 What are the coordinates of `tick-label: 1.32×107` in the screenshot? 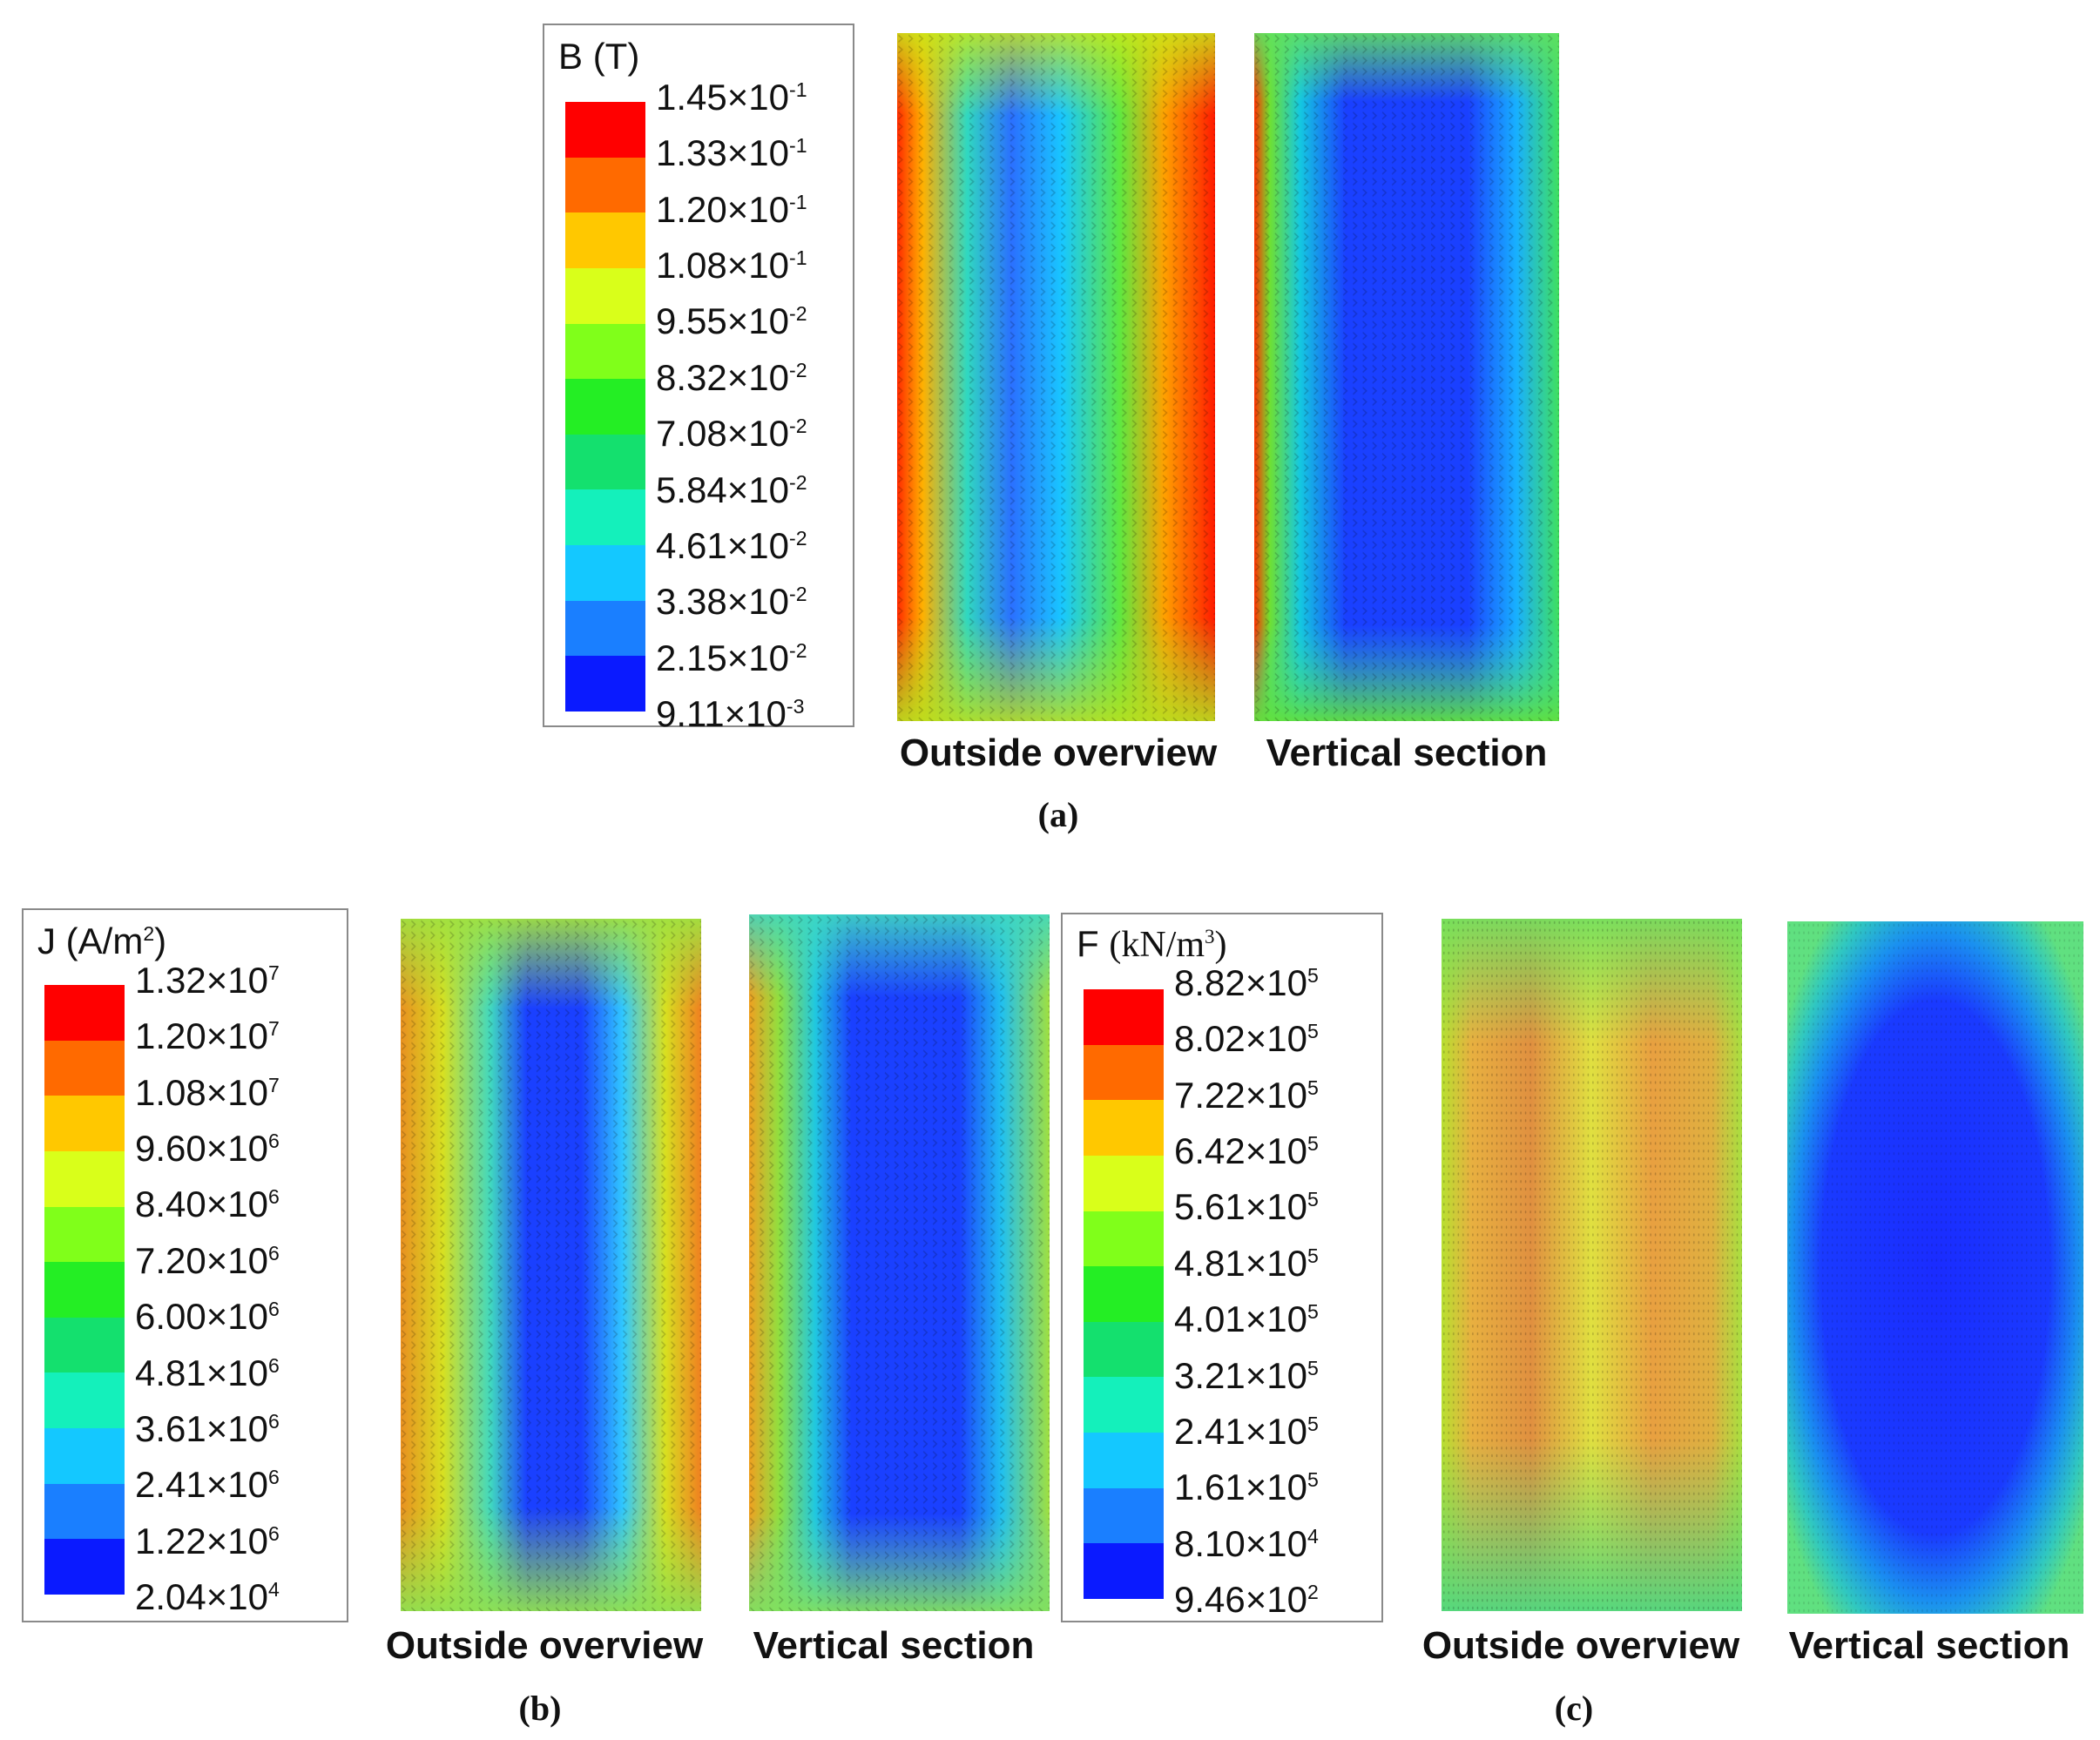 It's located at (207, 980).